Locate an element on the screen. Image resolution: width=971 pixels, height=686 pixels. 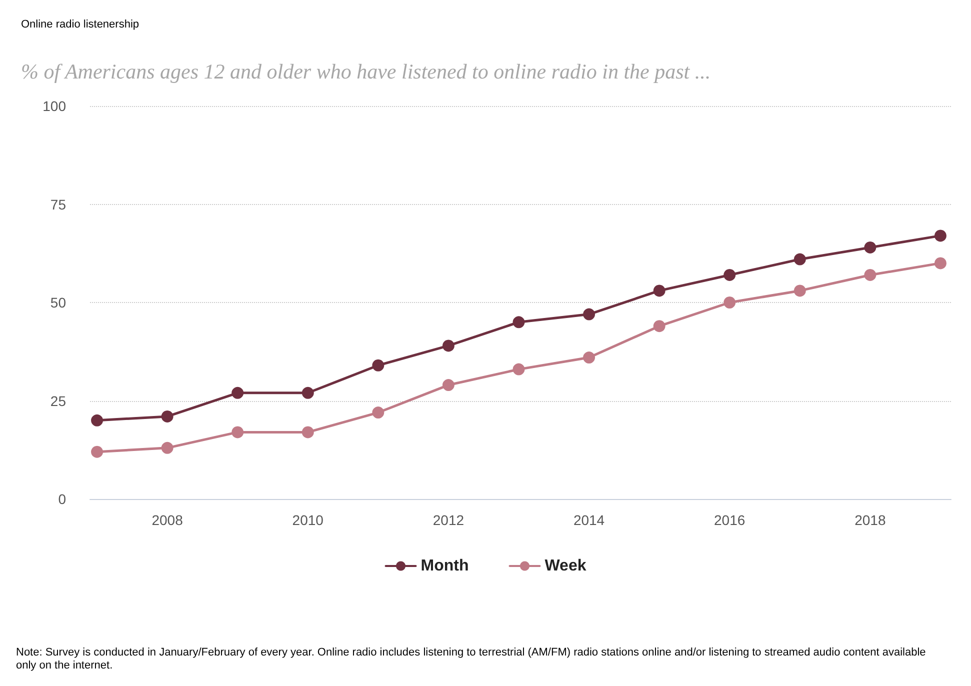
legend-label: Month is located at coordinates (444, 566).